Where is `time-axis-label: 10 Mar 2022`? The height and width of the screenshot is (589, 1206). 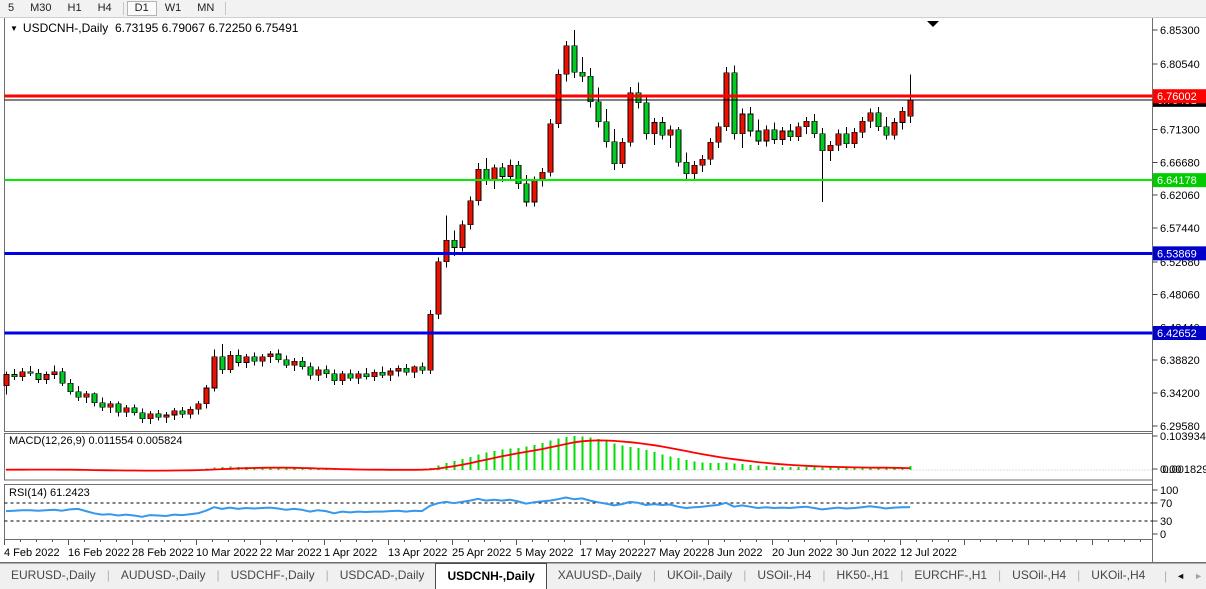
time-axis-label: 10 Mar 2022 is located at coordinates (227, 553).